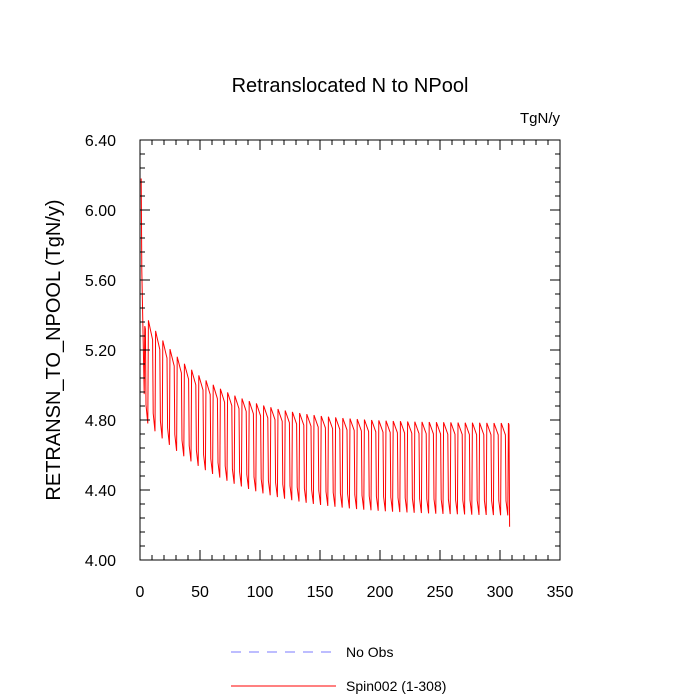 This screenshot has height=700, width=700. What do you see at coordinates (320, 592) in the screenshot?
I see `x-tick-label: 150` at bounding box center [320, 592].